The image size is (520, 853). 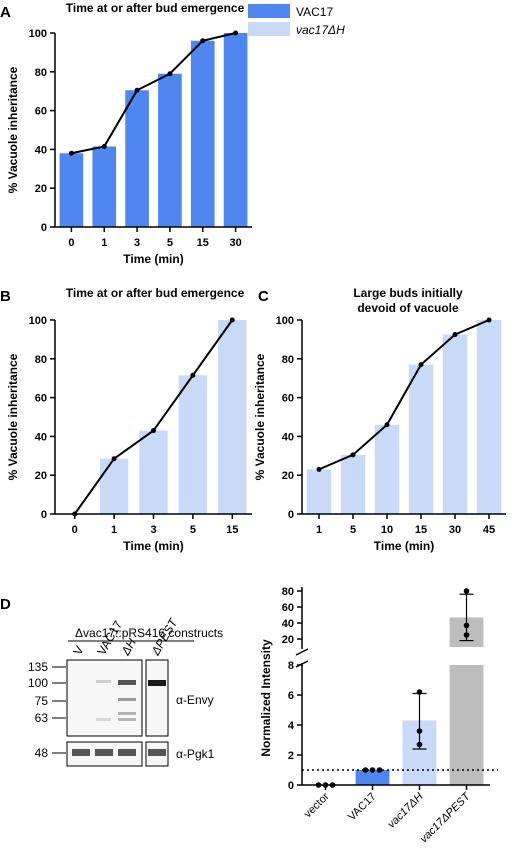 What do you see at coordinates (47, 710) in the screenshot?
I see `blot-mw-markers: 135 100 75 63 48` at bounding box center [47, 710].